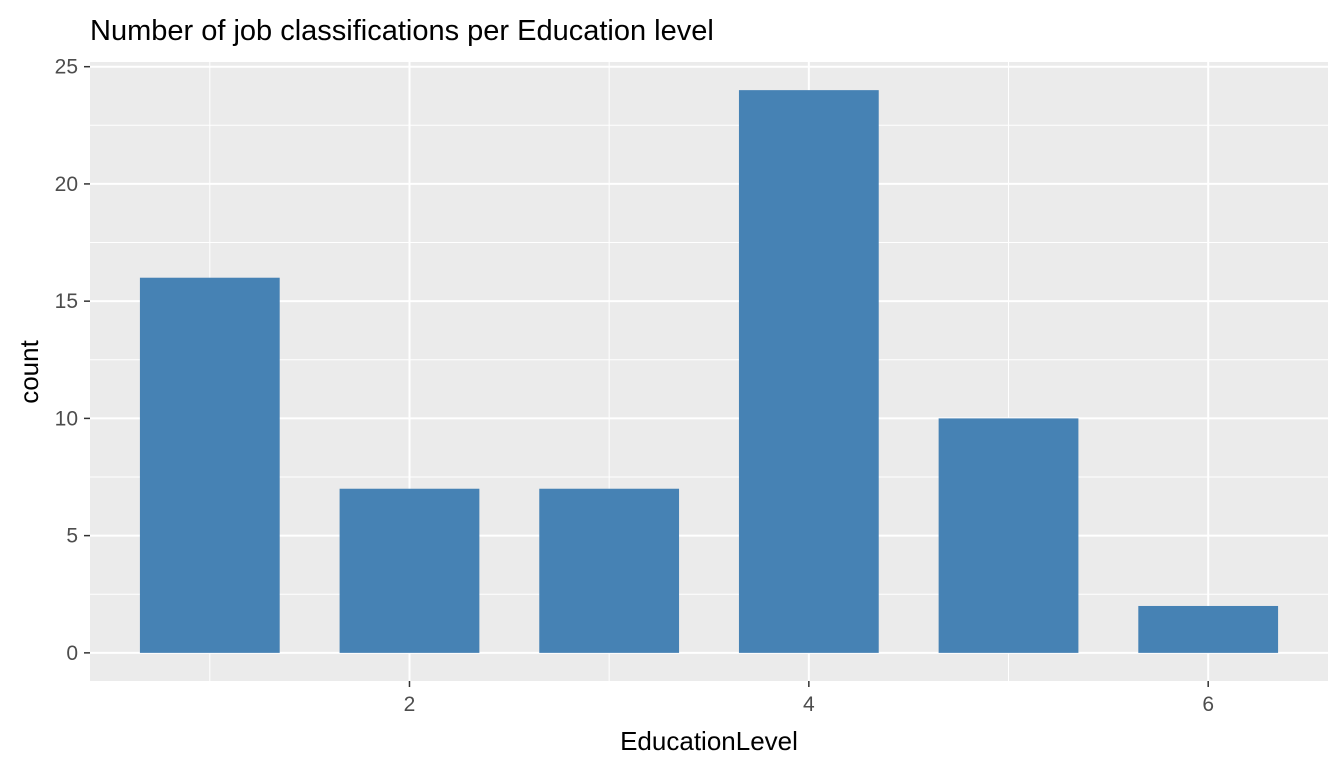  What do you see at coordinates (1208, 704) in the screenshot?
I see `x-tick-label: 6` at bounding box center [1208, 704].